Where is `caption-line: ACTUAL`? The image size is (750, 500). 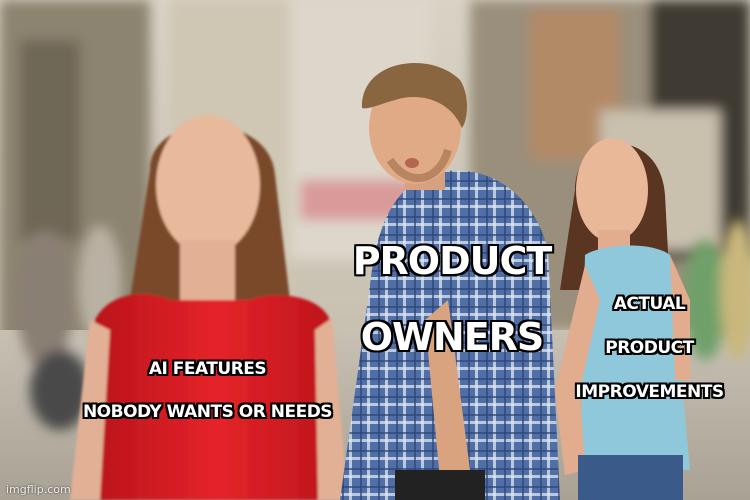
caption-line: ACTUAL is located at coordinates (649, 304).